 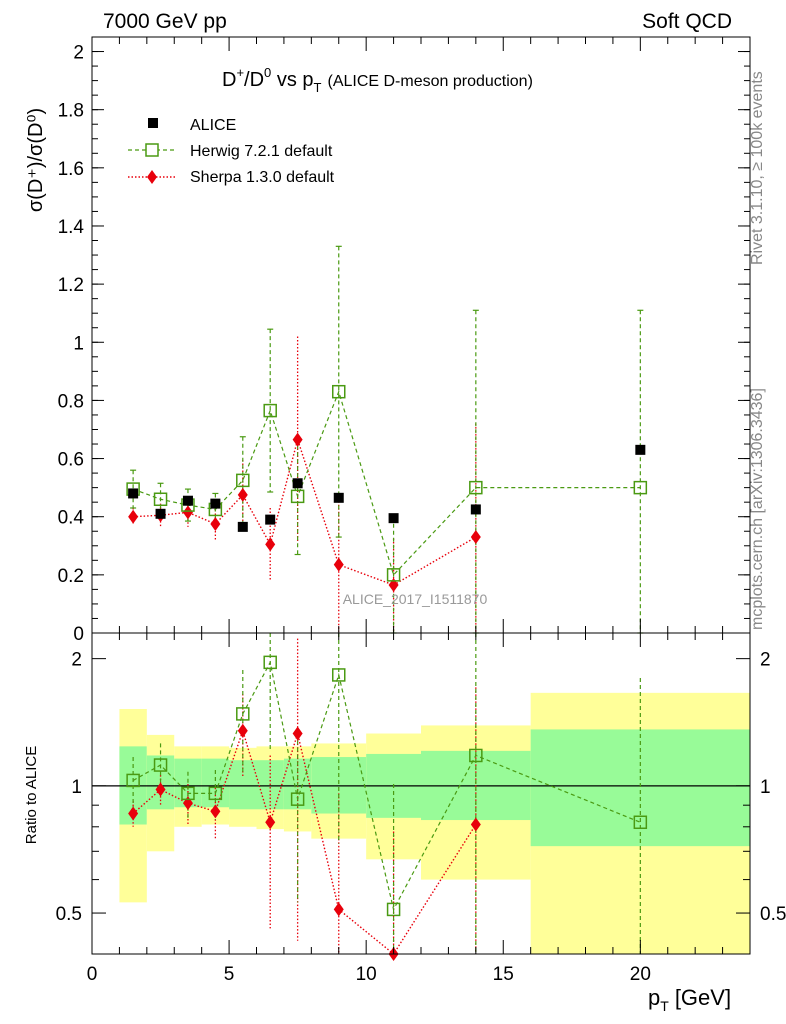 I want to click on x-tick-label-3: 15, so click(x=503, y=974).